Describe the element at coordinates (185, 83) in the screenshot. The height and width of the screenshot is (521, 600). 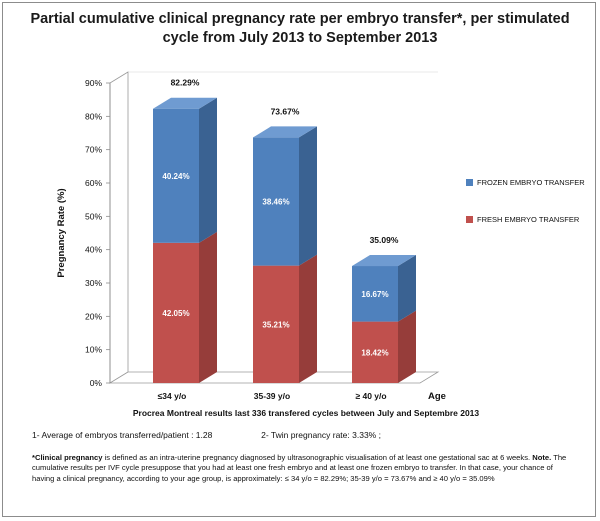
I see `total-label: 82.29%` at that location.